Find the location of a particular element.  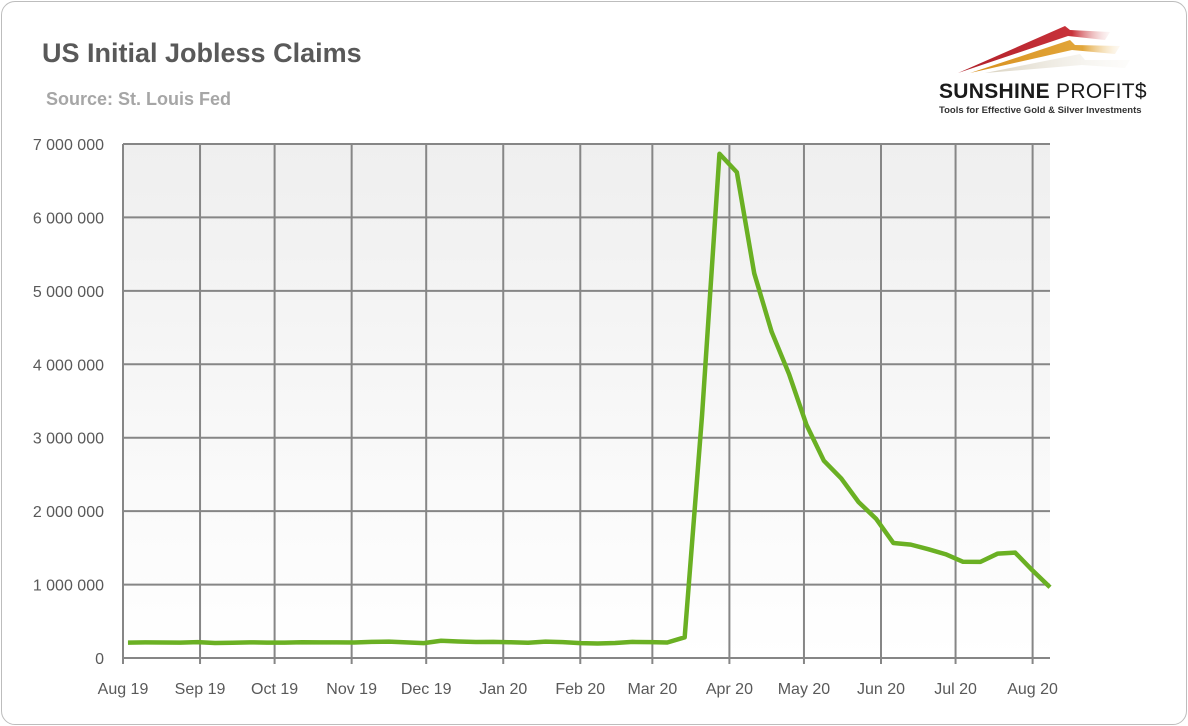

x-tick-label: Jun 20 is located at coordinates (881, 689).